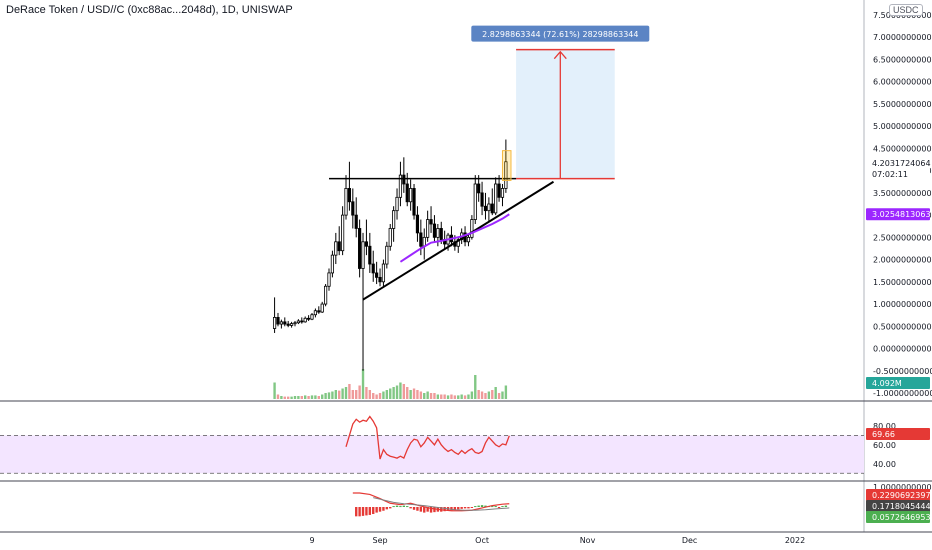 This screenshot has width=932, height=550. I want to click on measurement-tool: 2.8298863344 (72.61%) 28298863344, so click(560, 102).